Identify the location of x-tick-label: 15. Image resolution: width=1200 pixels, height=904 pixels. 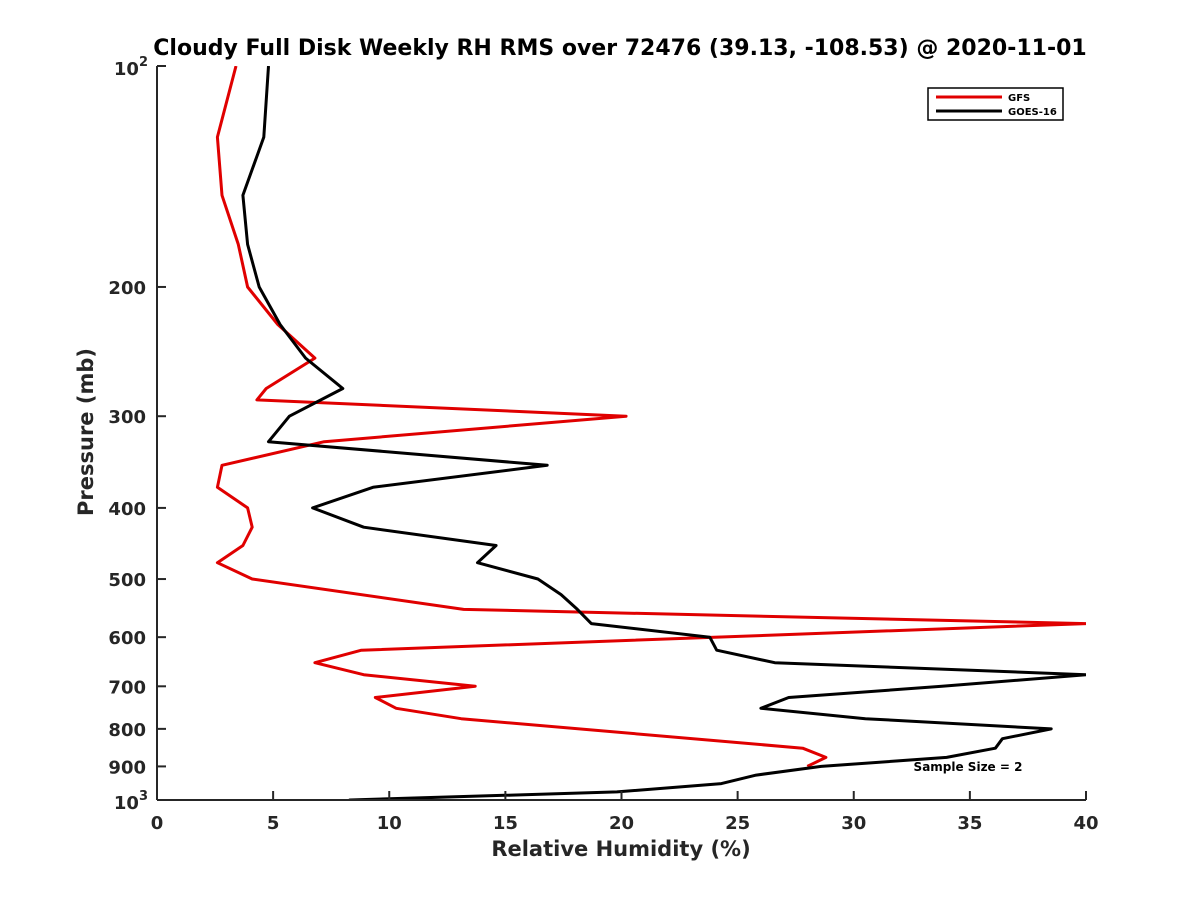
(505, 823).